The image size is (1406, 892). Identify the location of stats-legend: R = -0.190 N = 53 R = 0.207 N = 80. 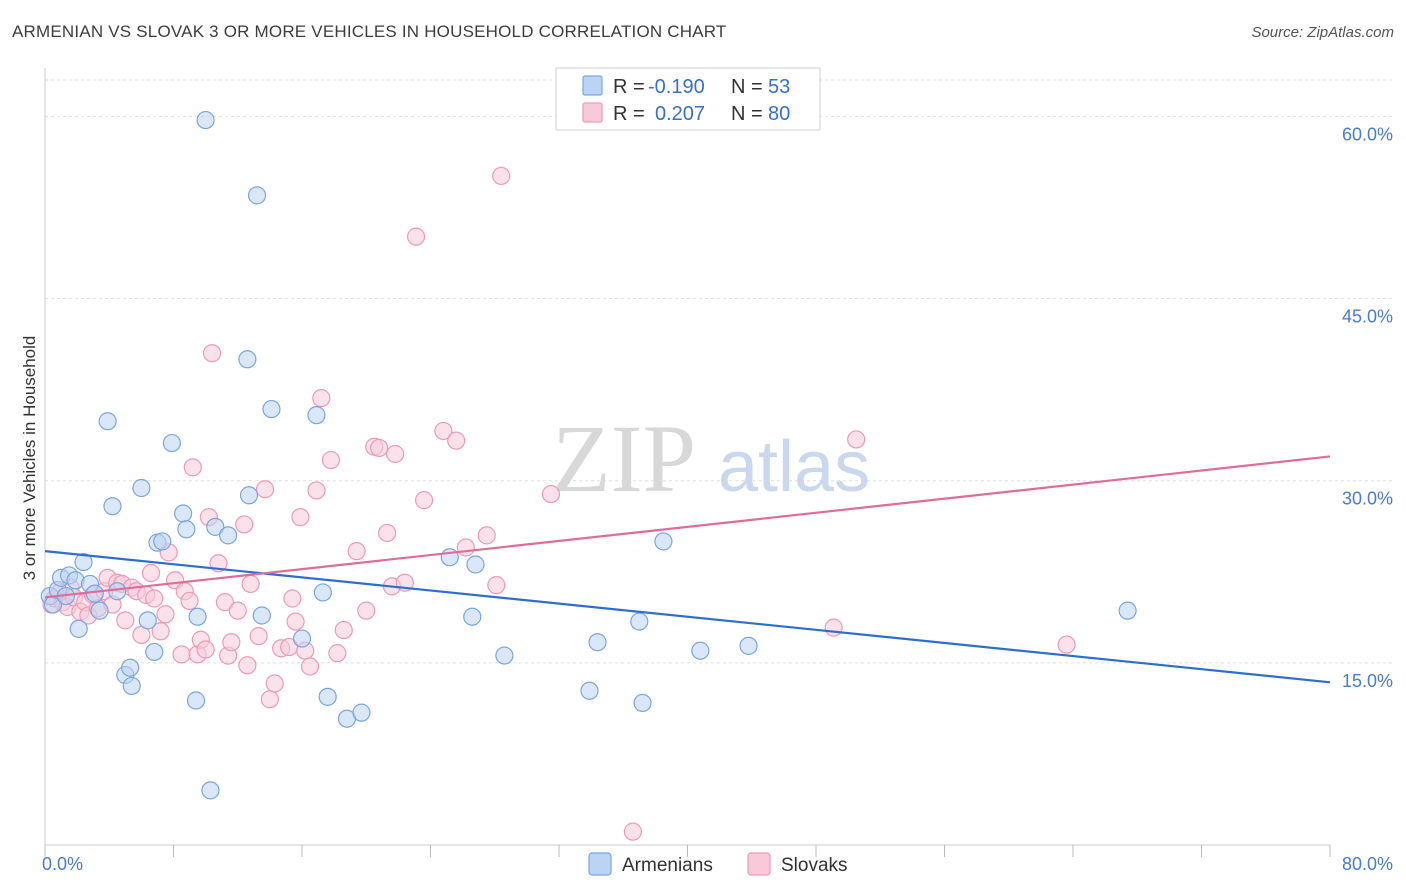
(688, 99).